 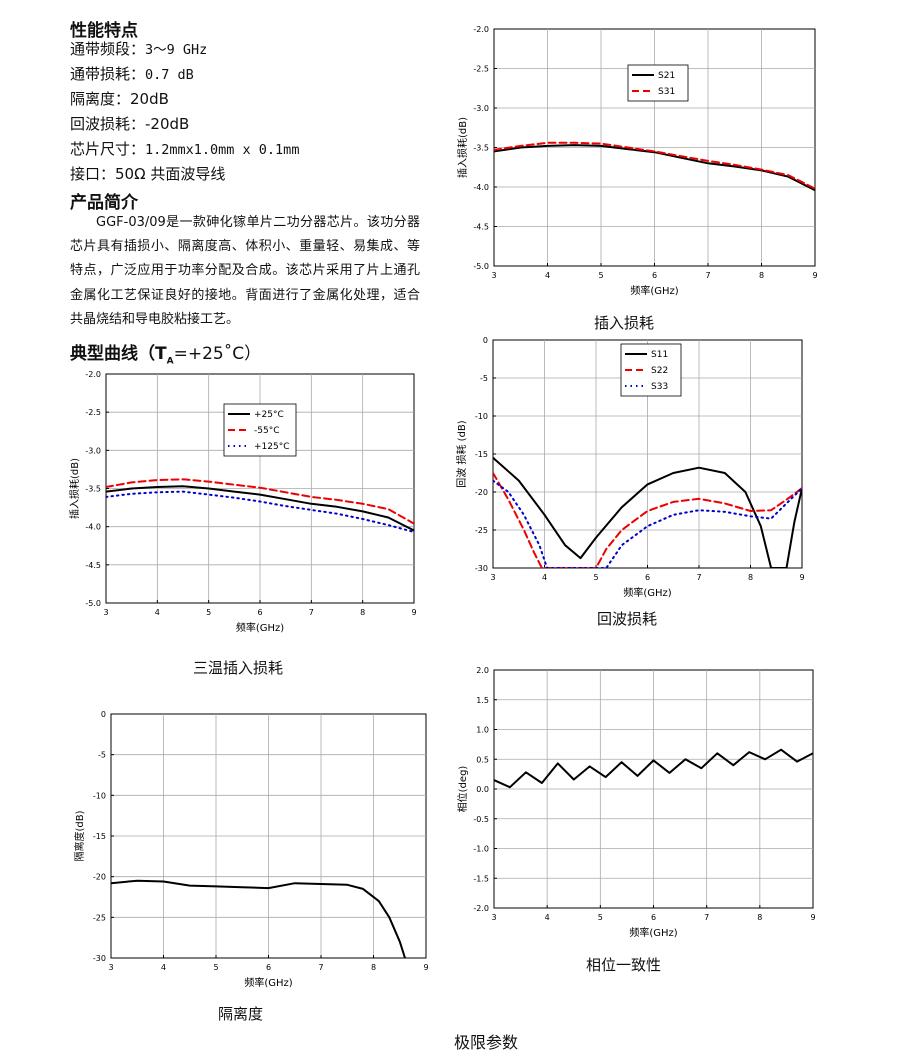 What do you see at coordinates (241, 1014) in the screenshot?
I see `isolation-caption: 隔离度` at bounding box center [241, 1014].